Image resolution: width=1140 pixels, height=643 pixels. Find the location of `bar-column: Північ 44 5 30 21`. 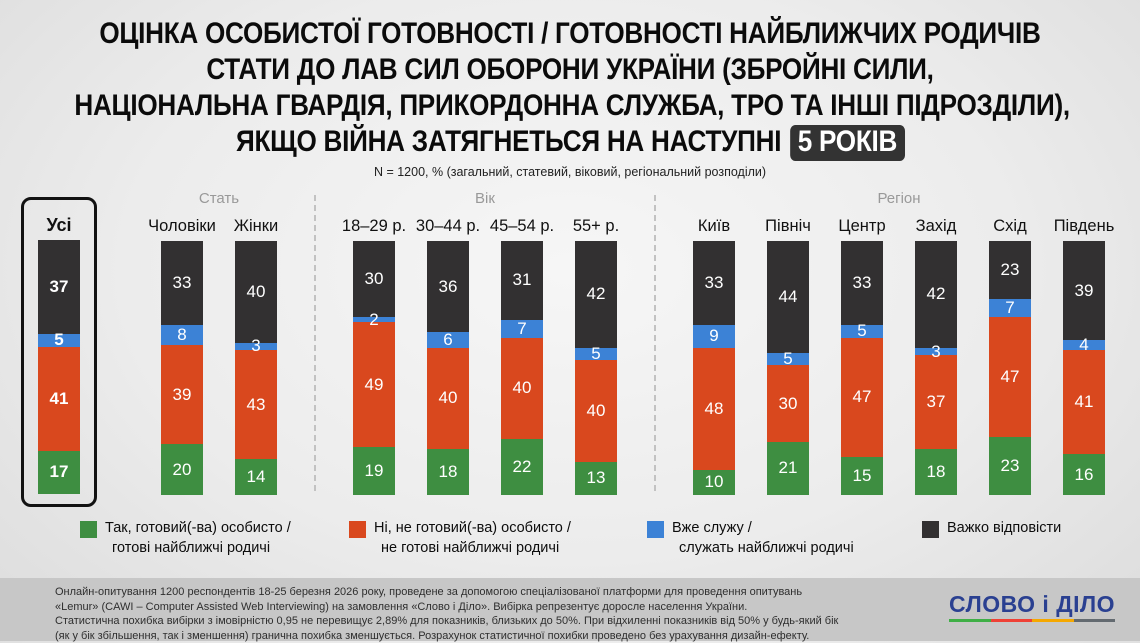

bar-column: Північ 44 5 30 21 is located at coordinates (788, 354).